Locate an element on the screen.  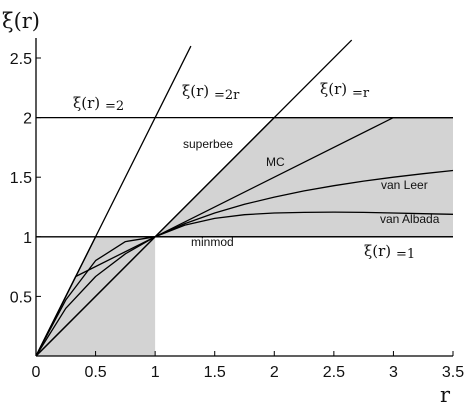
annotation-xi-1: ξ(r) =1 is located at coordinates (389, 252).